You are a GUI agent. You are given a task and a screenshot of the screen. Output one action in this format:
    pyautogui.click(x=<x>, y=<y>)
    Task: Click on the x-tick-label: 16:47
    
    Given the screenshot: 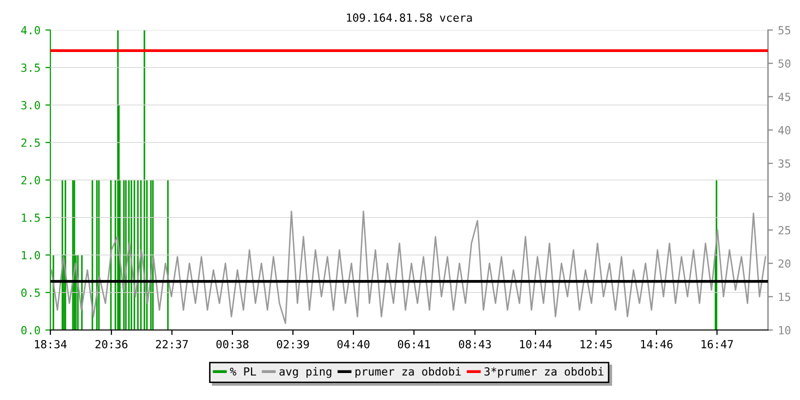 What is the action you would take?
    pyautogui.click(x=717, y=344)
    